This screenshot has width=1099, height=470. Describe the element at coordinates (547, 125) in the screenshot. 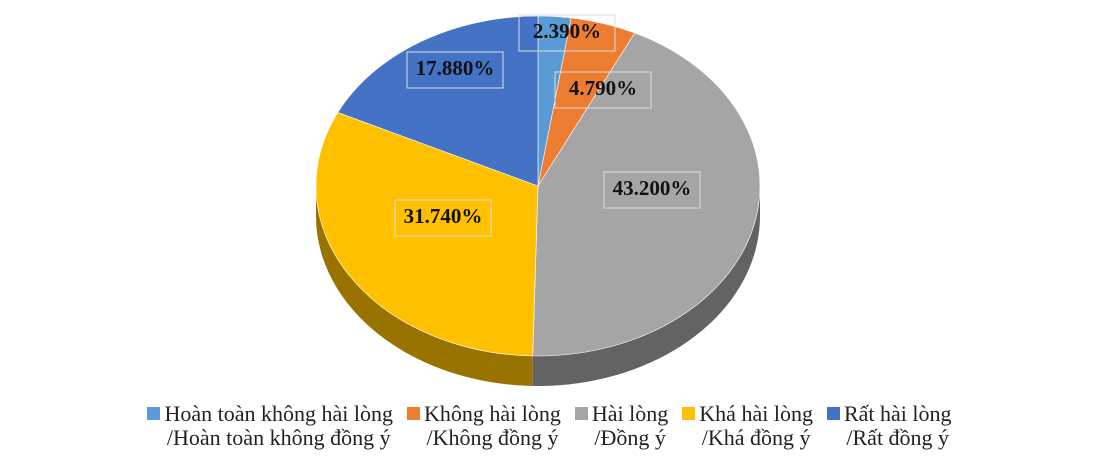

I see `data-labels: 2.390% 4.790% 43.200% 31.740% 17.880%` at that location.